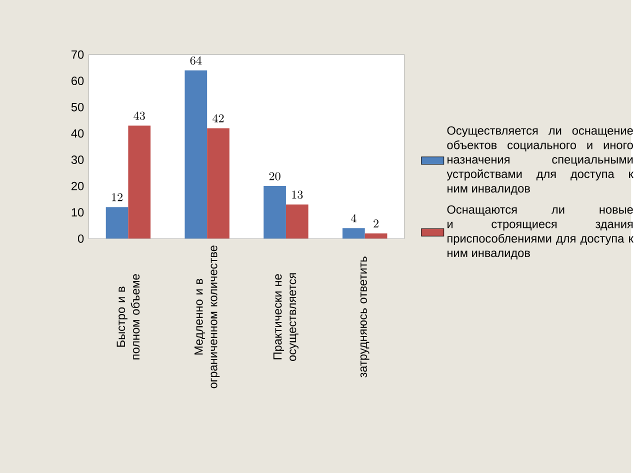  What do you see at coordinates (274, 176) in the screenshot?
I see `data-label: 20` at bounding box center [274, 176].